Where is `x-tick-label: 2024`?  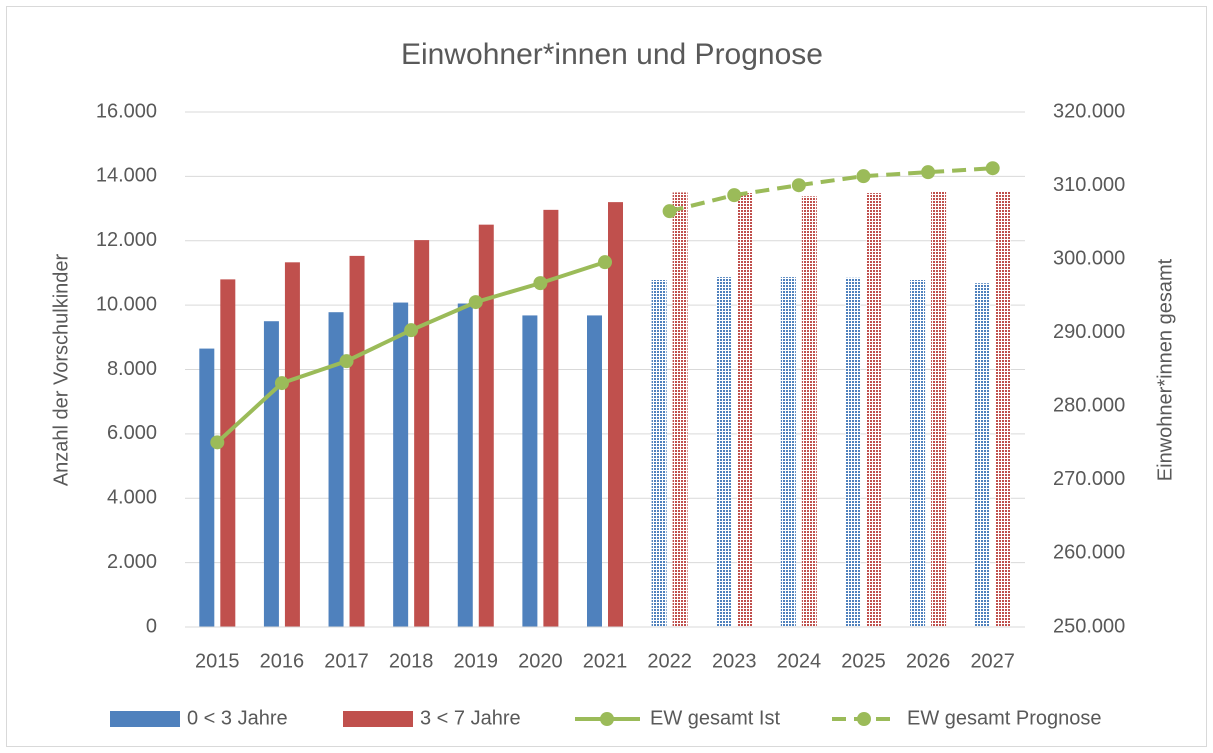
x-tick-label: 2024 is located at coordinates (799, 661).